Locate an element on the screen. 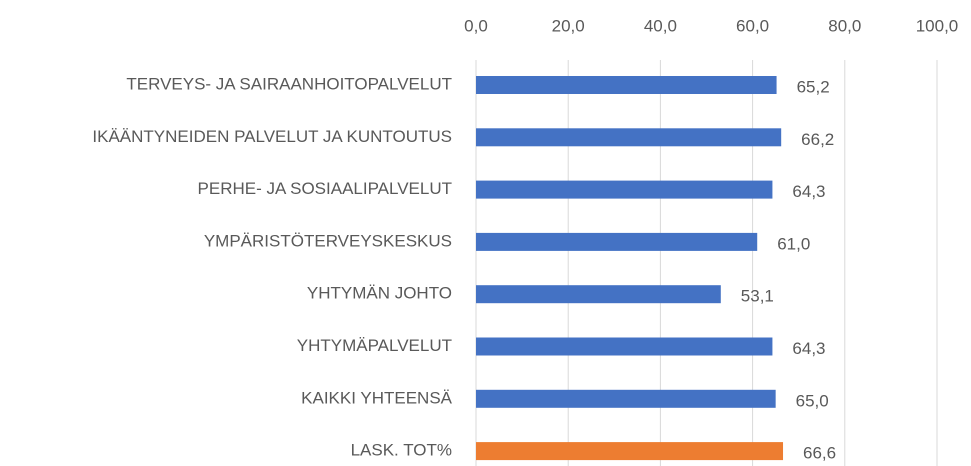 The height and width of the screenshot is (466, 971). x-tick-label: 60,0 is located at coordinates (752, 25).